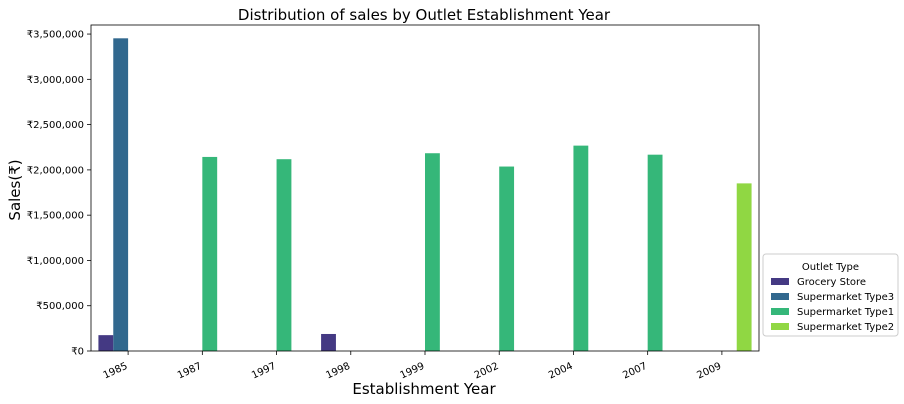  I want to click on y-tick-label: ₹500,000, so click(60, 306).